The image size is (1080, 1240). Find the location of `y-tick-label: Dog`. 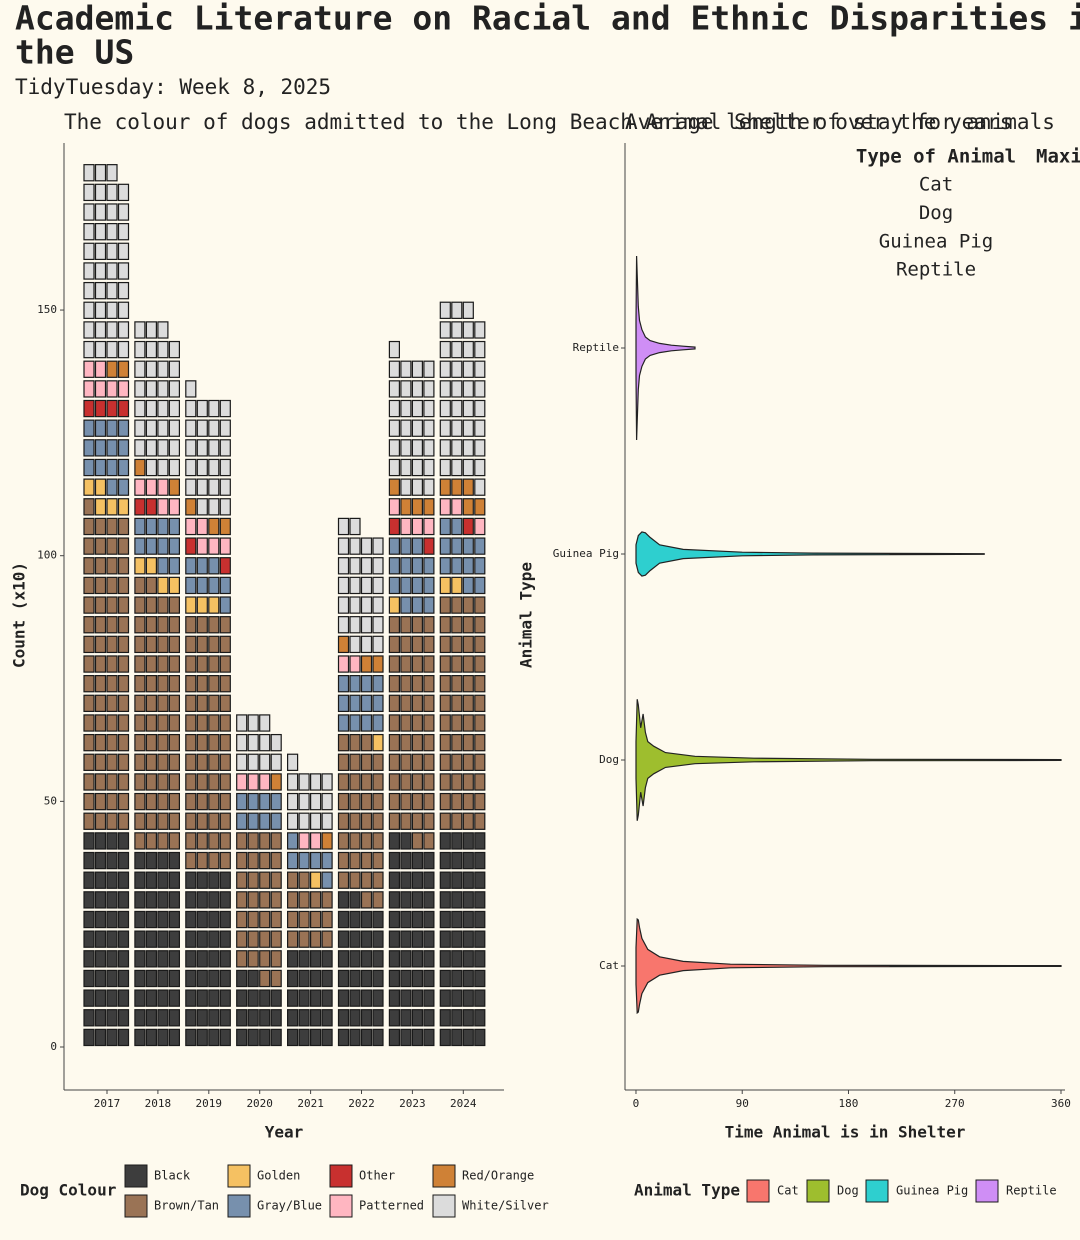

y-tick-label: Dog is located at coordinates (609, 759).